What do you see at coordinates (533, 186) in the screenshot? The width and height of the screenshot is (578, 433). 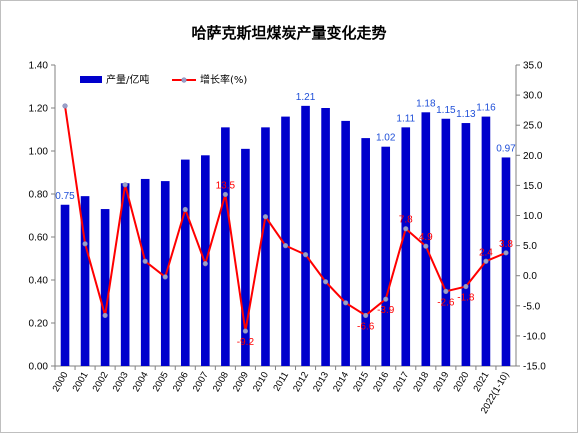 I see `right-tick-label: 15.0` at bounding box center [533, 186].